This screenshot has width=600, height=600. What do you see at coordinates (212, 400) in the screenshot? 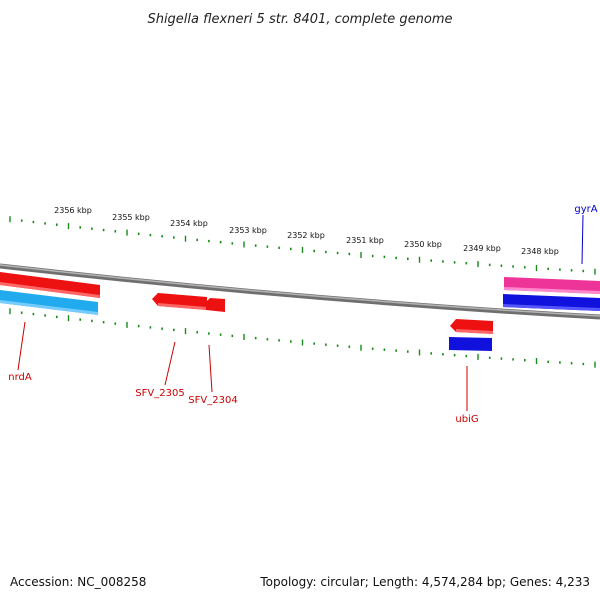
I see `gene-label-SFV_2304: SFV_2304` at bounding box center [212, 400].